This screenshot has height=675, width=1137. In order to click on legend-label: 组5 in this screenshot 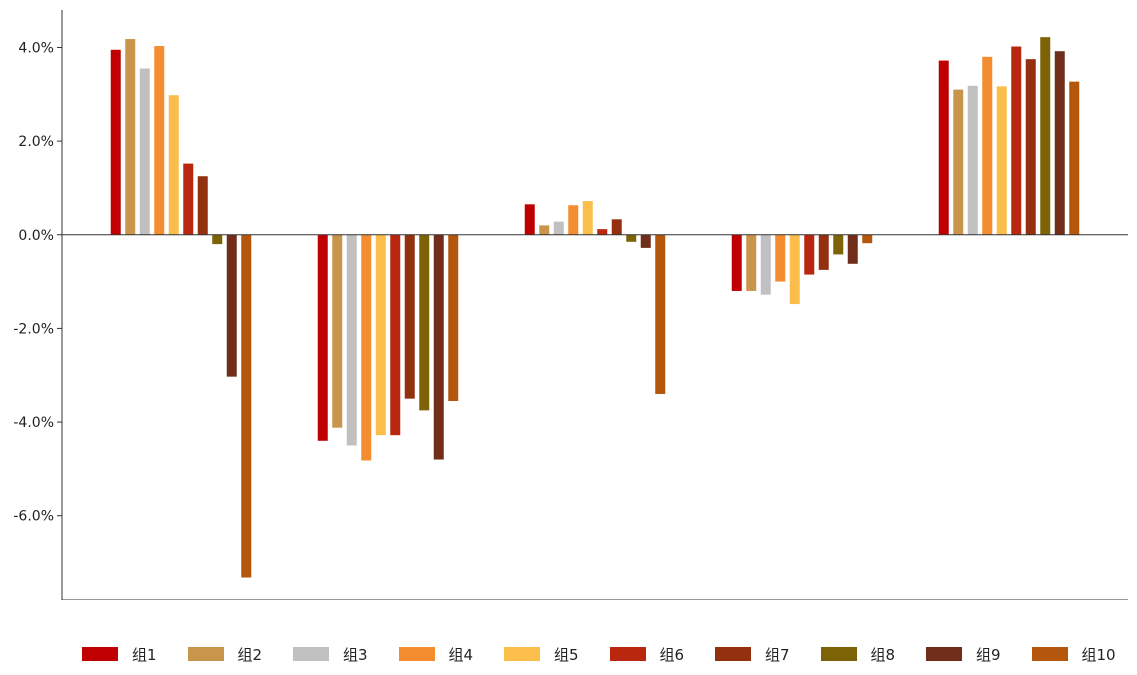, I will do `click(566, 654)`.